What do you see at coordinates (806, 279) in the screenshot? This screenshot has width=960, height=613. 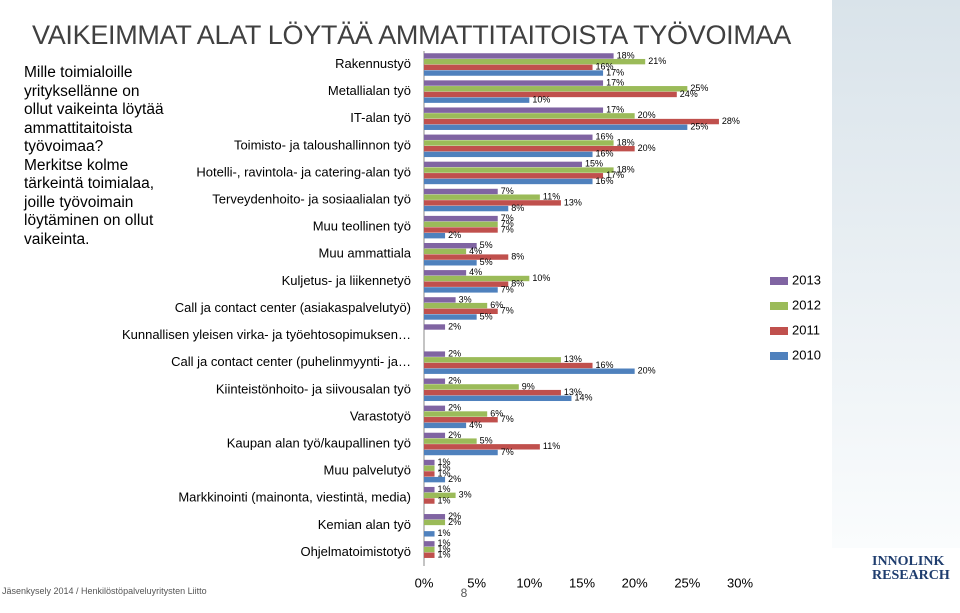 I see `legend-label: 2013` at bounding box center [806, 279].